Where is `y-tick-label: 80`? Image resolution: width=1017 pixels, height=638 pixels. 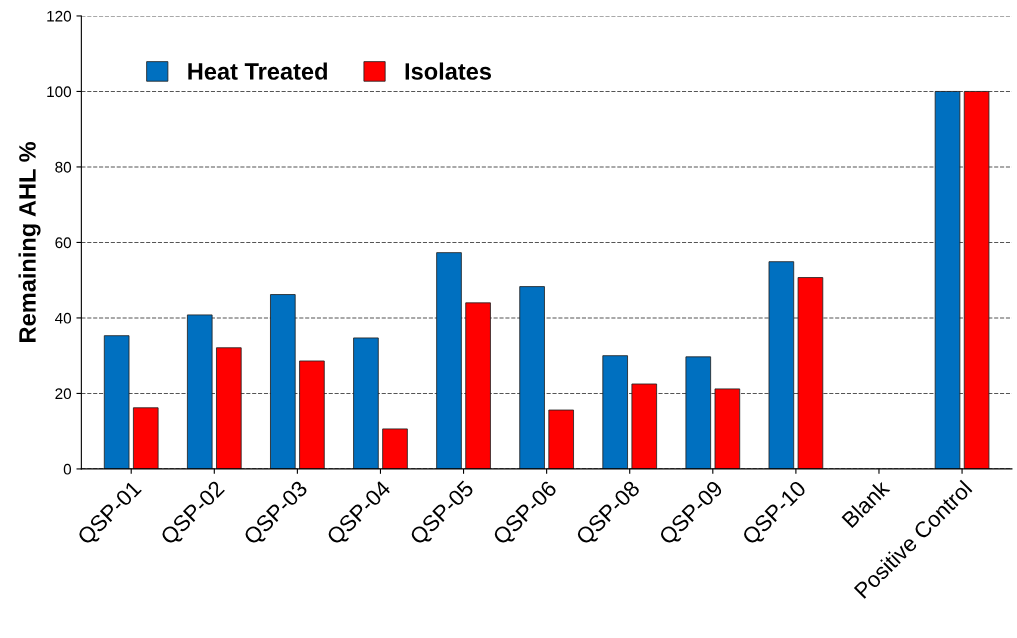
y-tick-label: 80 is located at coordinates (63, 167).